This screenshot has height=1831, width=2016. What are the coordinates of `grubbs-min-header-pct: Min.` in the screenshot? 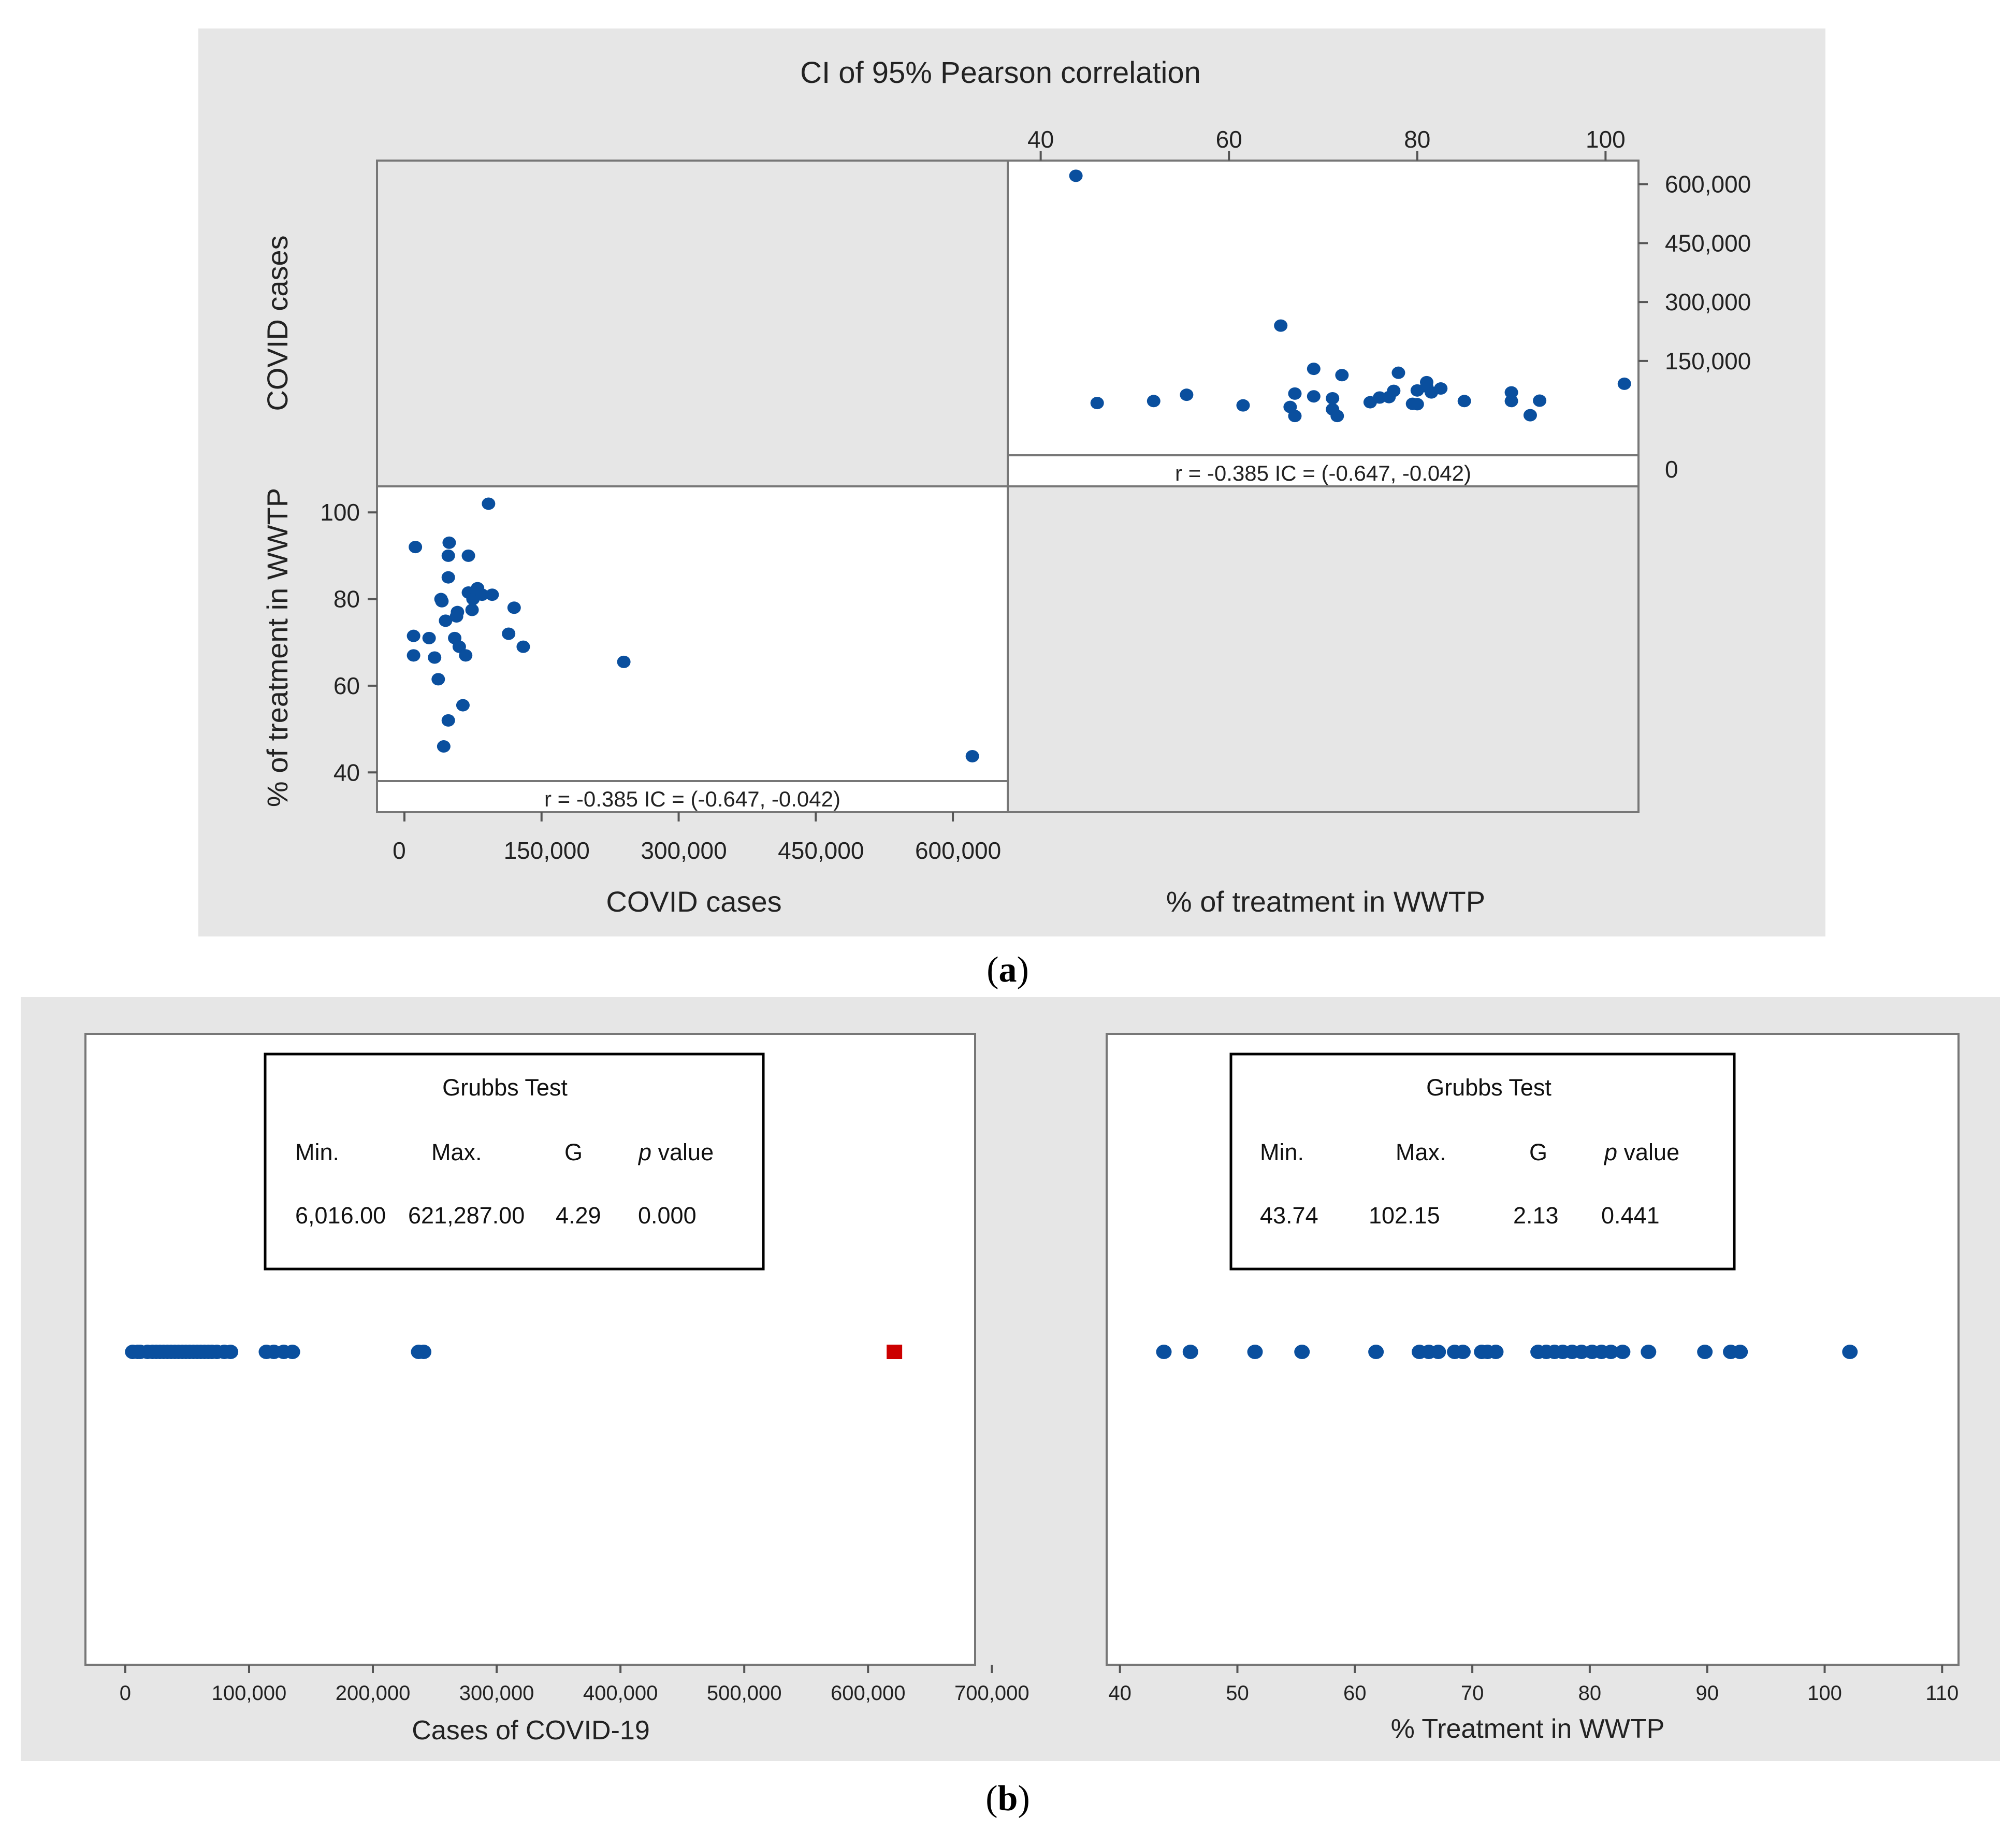 It's located at (1282, 1152).